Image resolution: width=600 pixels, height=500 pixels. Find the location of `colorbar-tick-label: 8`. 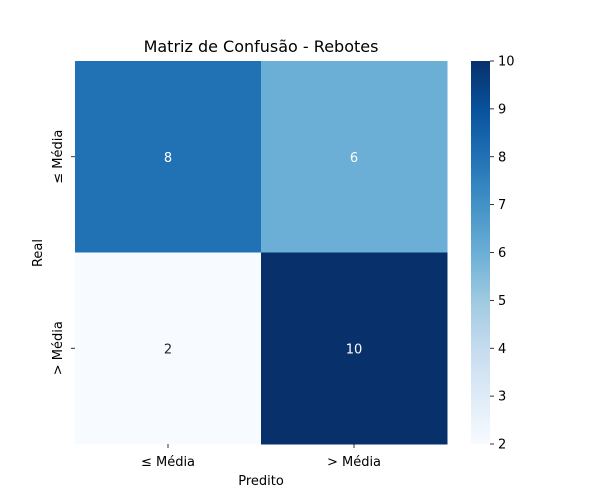

colorbar-tick-label: 8 is located at coordinates (502, 157).